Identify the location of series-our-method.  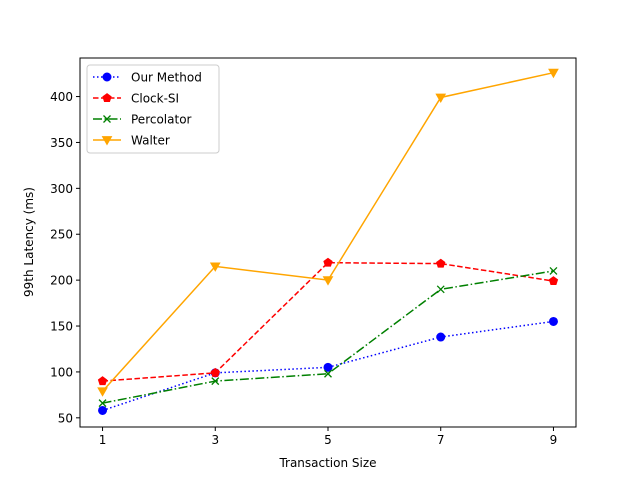
(328, 365).